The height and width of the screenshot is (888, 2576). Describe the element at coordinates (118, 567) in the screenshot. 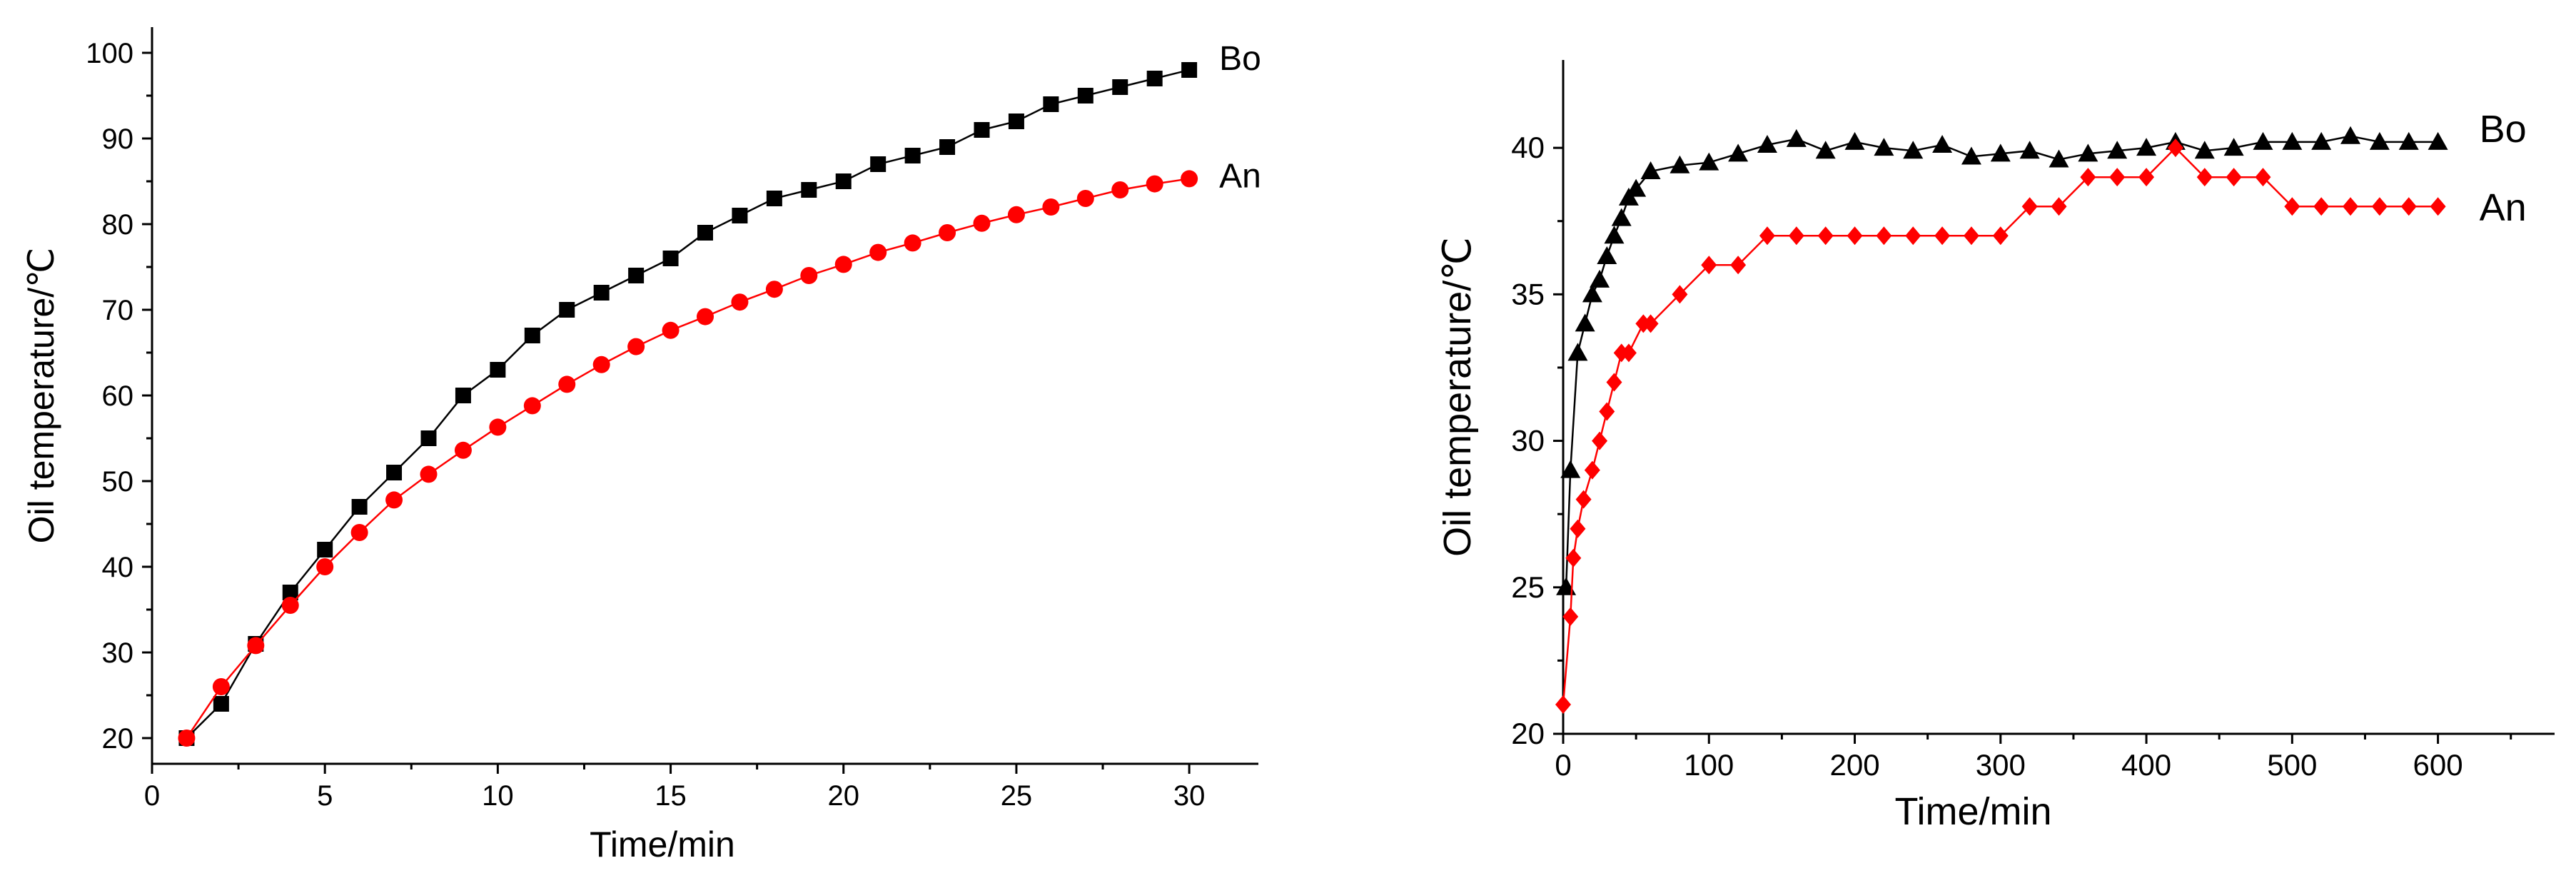

I see `y-tick-label: 40` at that location.